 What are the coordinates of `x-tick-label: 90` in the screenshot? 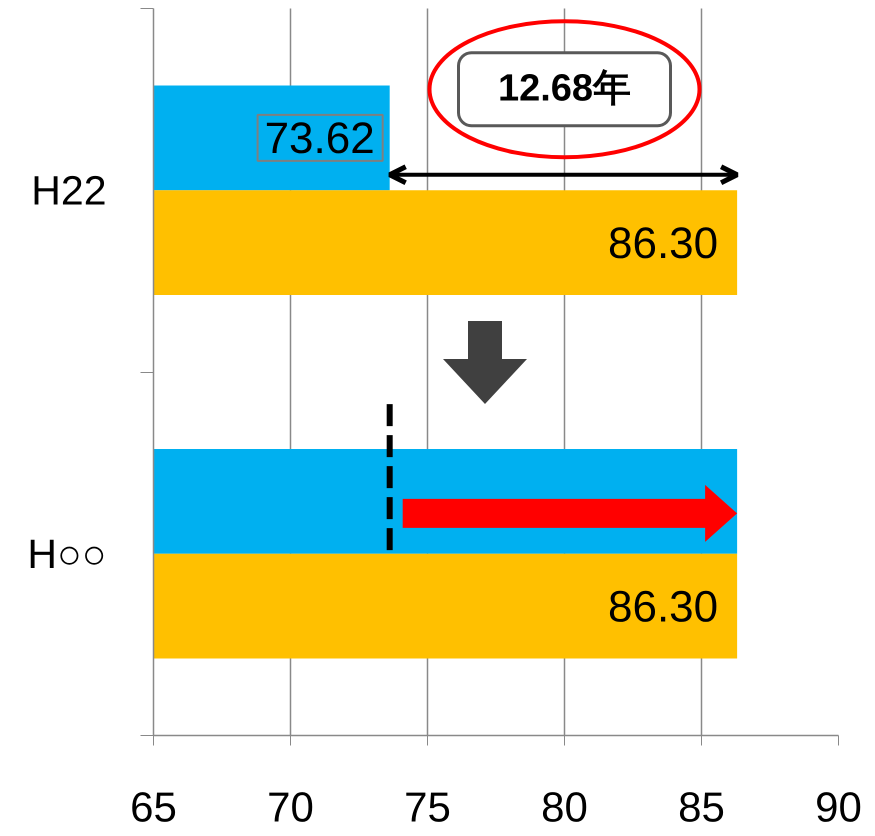 It's located at (838, 807).